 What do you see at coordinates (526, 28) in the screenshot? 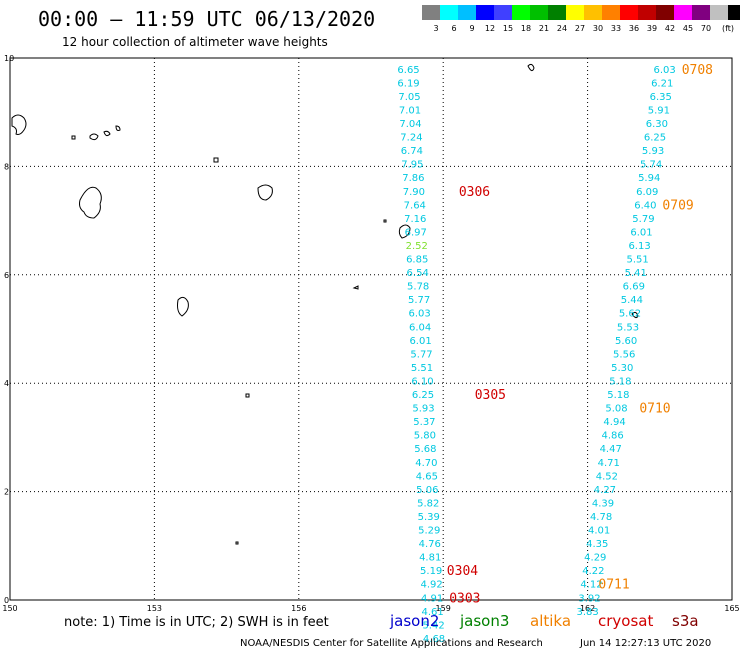
I see `legend-label: 18` at bounding box center [526, 28].